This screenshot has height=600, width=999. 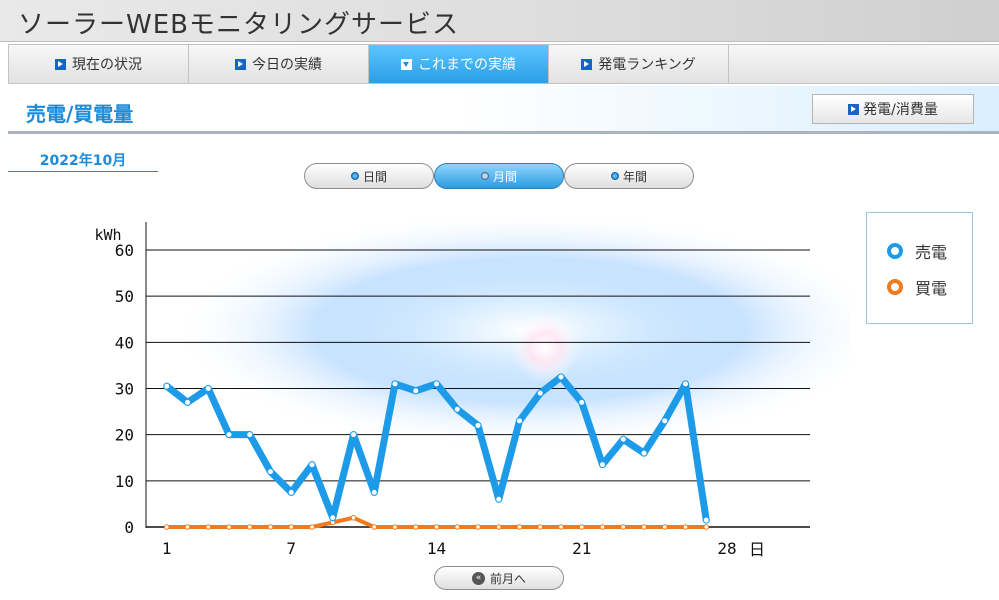 I want to click on y-tick-label: 30, so click(x=124, y=389).